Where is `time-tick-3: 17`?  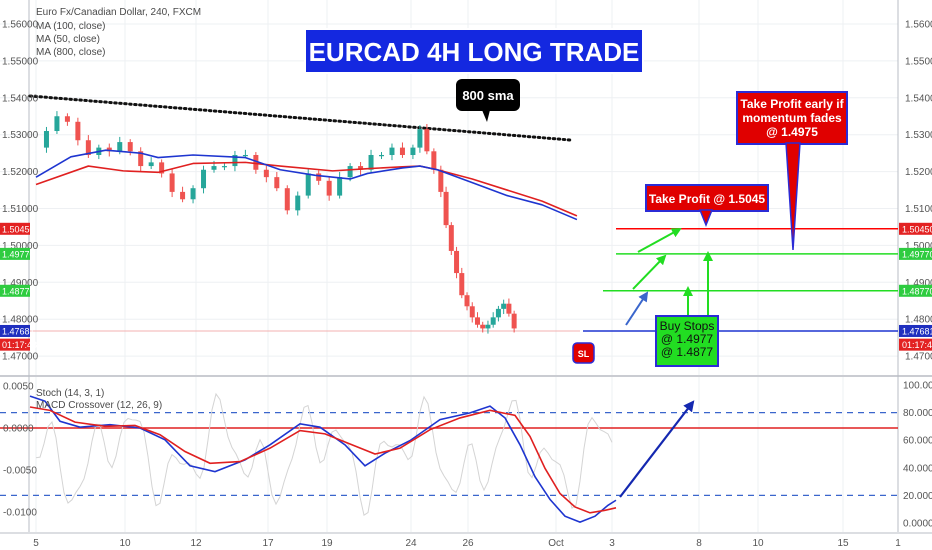 time-tick-3: 17 is located at coordinates (268, 543).